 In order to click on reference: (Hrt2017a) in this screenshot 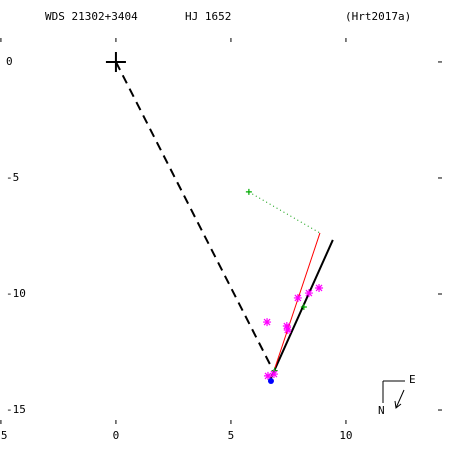, I will do `click(378, 16)`.